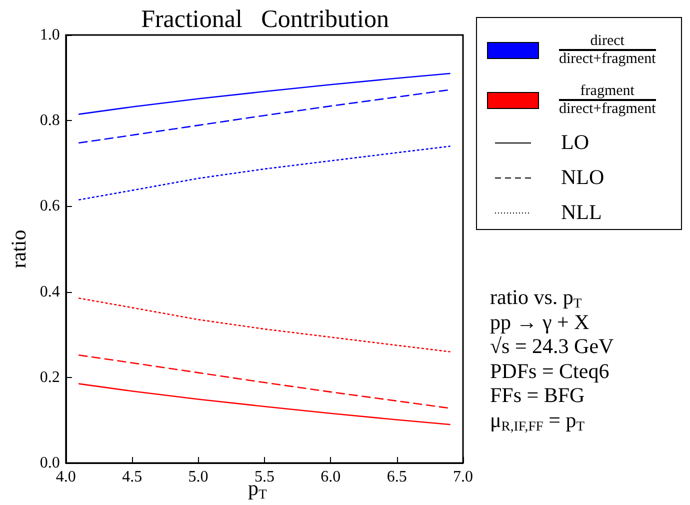 The width and height of the screenshot is (690, 505). I want to click on y-tick-label: 0.6, so click(50, 206).